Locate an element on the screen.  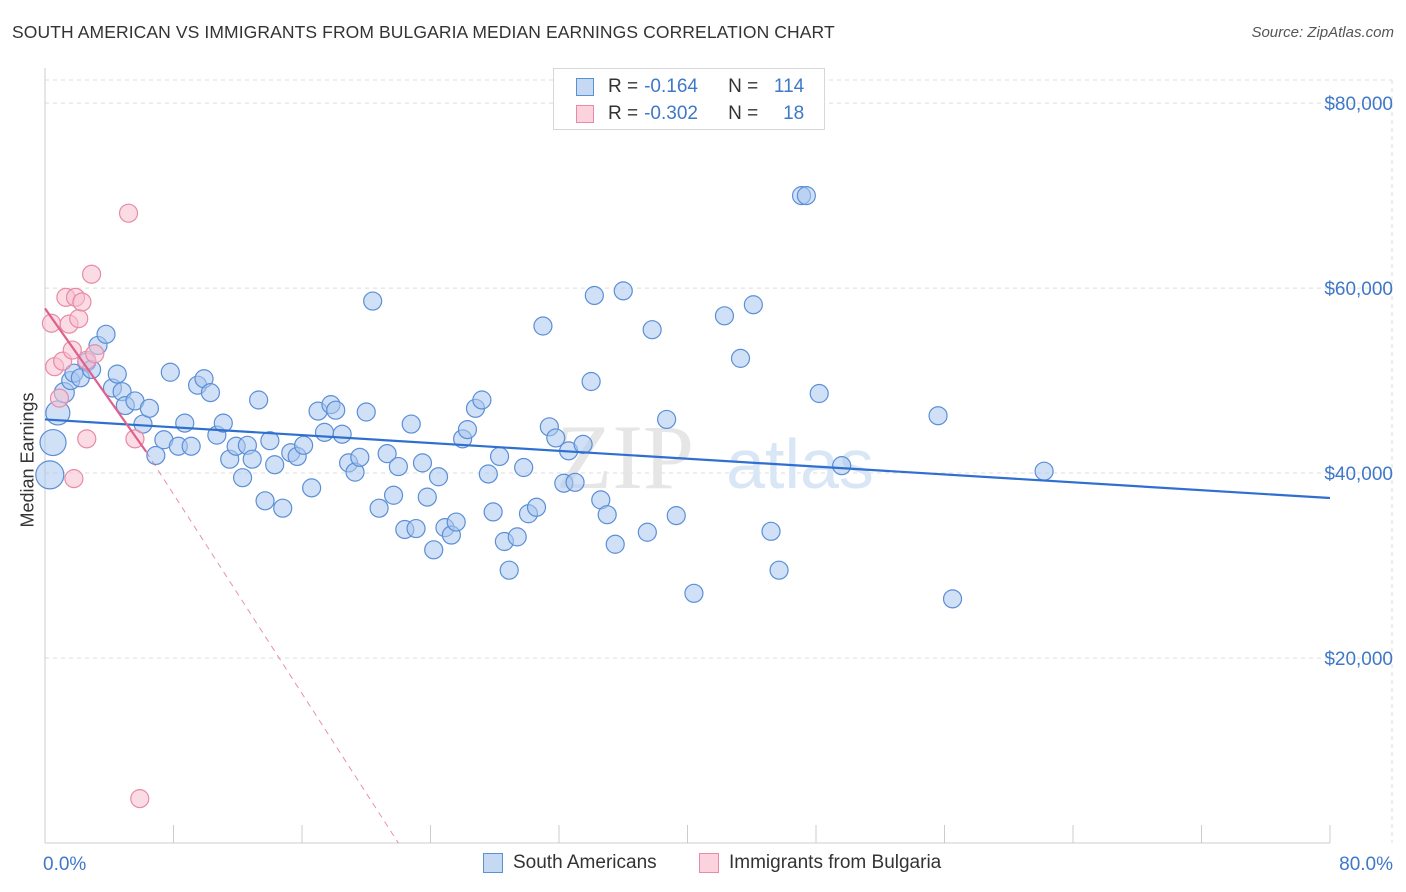
y-tick-label: $20,000 is located at coordinates (1358, 659).